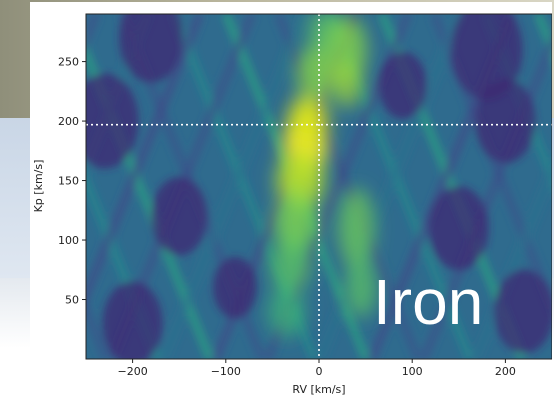  I want to click on texture-streak, so click(119, 96).